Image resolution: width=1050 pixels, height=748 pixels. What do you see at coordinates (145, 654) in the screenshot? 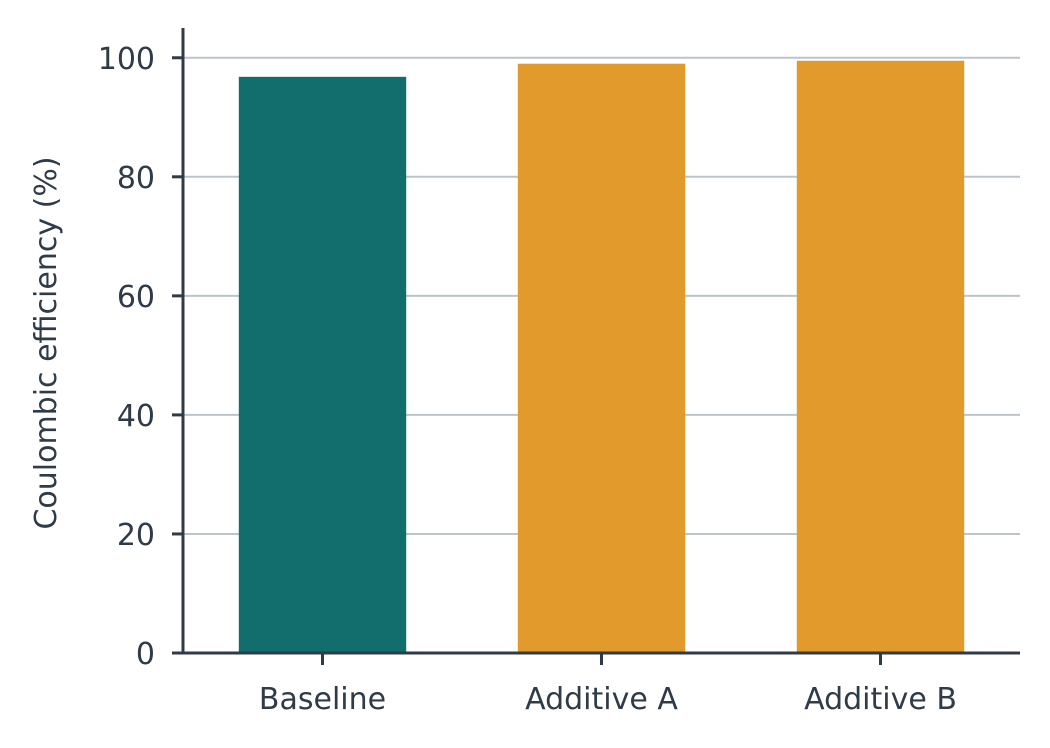
I see `y-tick-label: 0` at bounding box center [145, 654].